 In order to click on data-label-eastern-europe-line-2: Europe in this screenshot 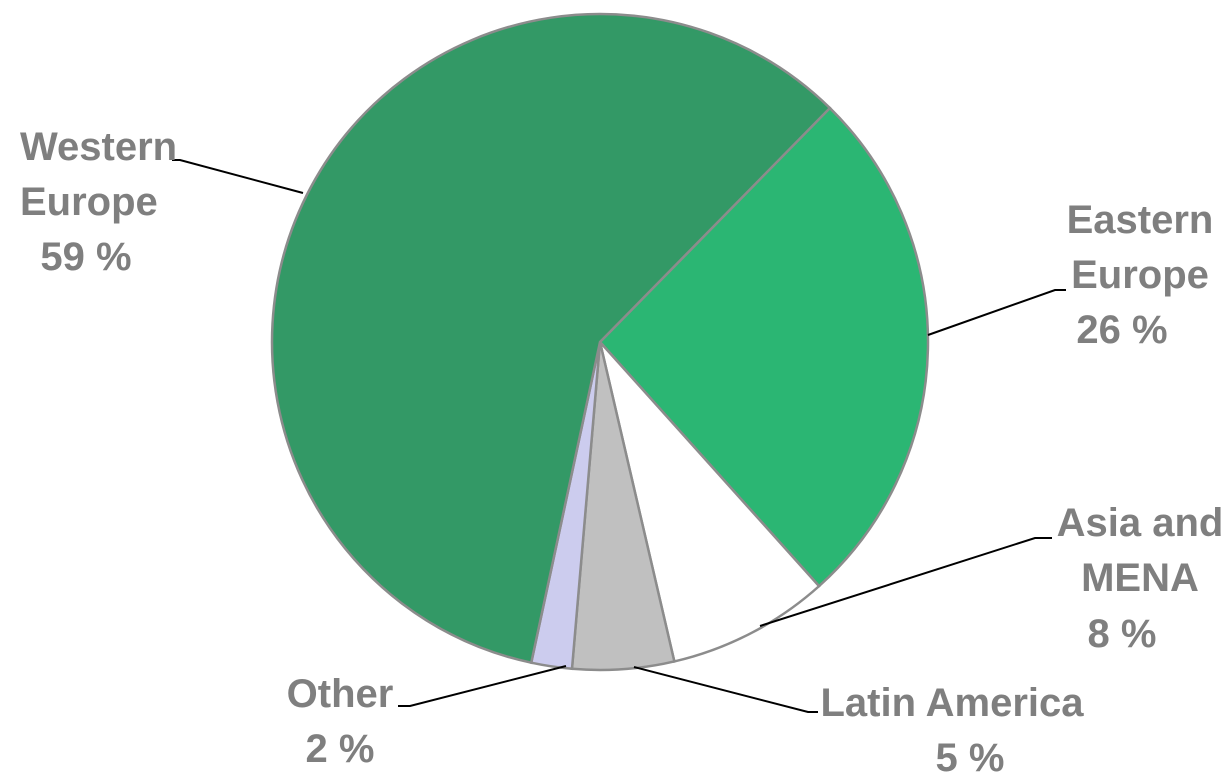, I will do `click(1140, 275)`.